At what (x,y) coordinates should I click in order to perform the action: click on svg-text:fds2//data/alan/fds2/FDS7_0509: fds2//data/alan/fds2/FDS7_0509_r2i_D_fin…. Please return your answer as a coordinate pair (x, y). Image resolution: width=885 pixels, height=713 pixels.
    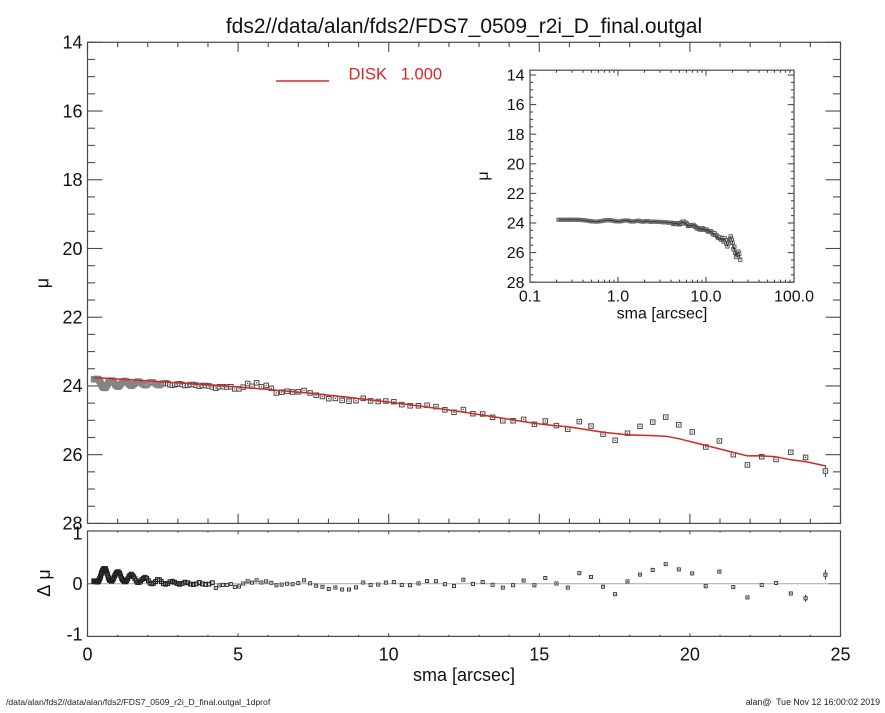
    Looking at the image, I should click on (464, 26).